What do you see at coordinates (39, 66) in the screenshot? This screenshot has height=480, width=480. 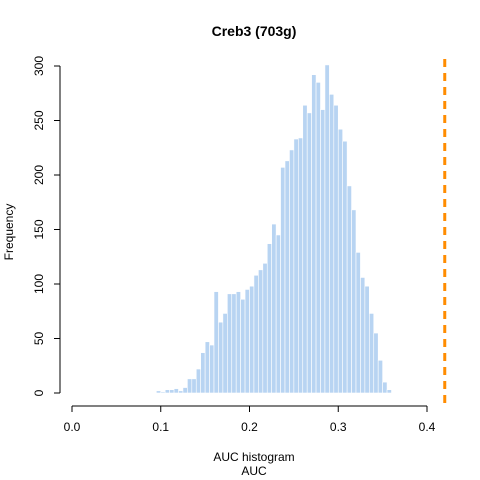 I see `y-tick-label: 300` at bounding box center [39, 66].